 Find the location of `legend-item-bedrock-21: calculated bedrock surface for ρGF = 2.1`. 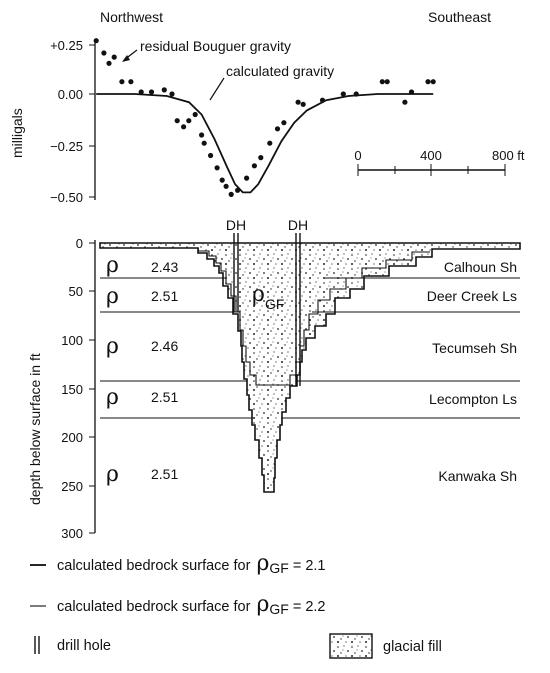

legend-item-bedrock-21: calculated bedrock surface for ρGF = 2.1 is located at coordinates (177, 563).